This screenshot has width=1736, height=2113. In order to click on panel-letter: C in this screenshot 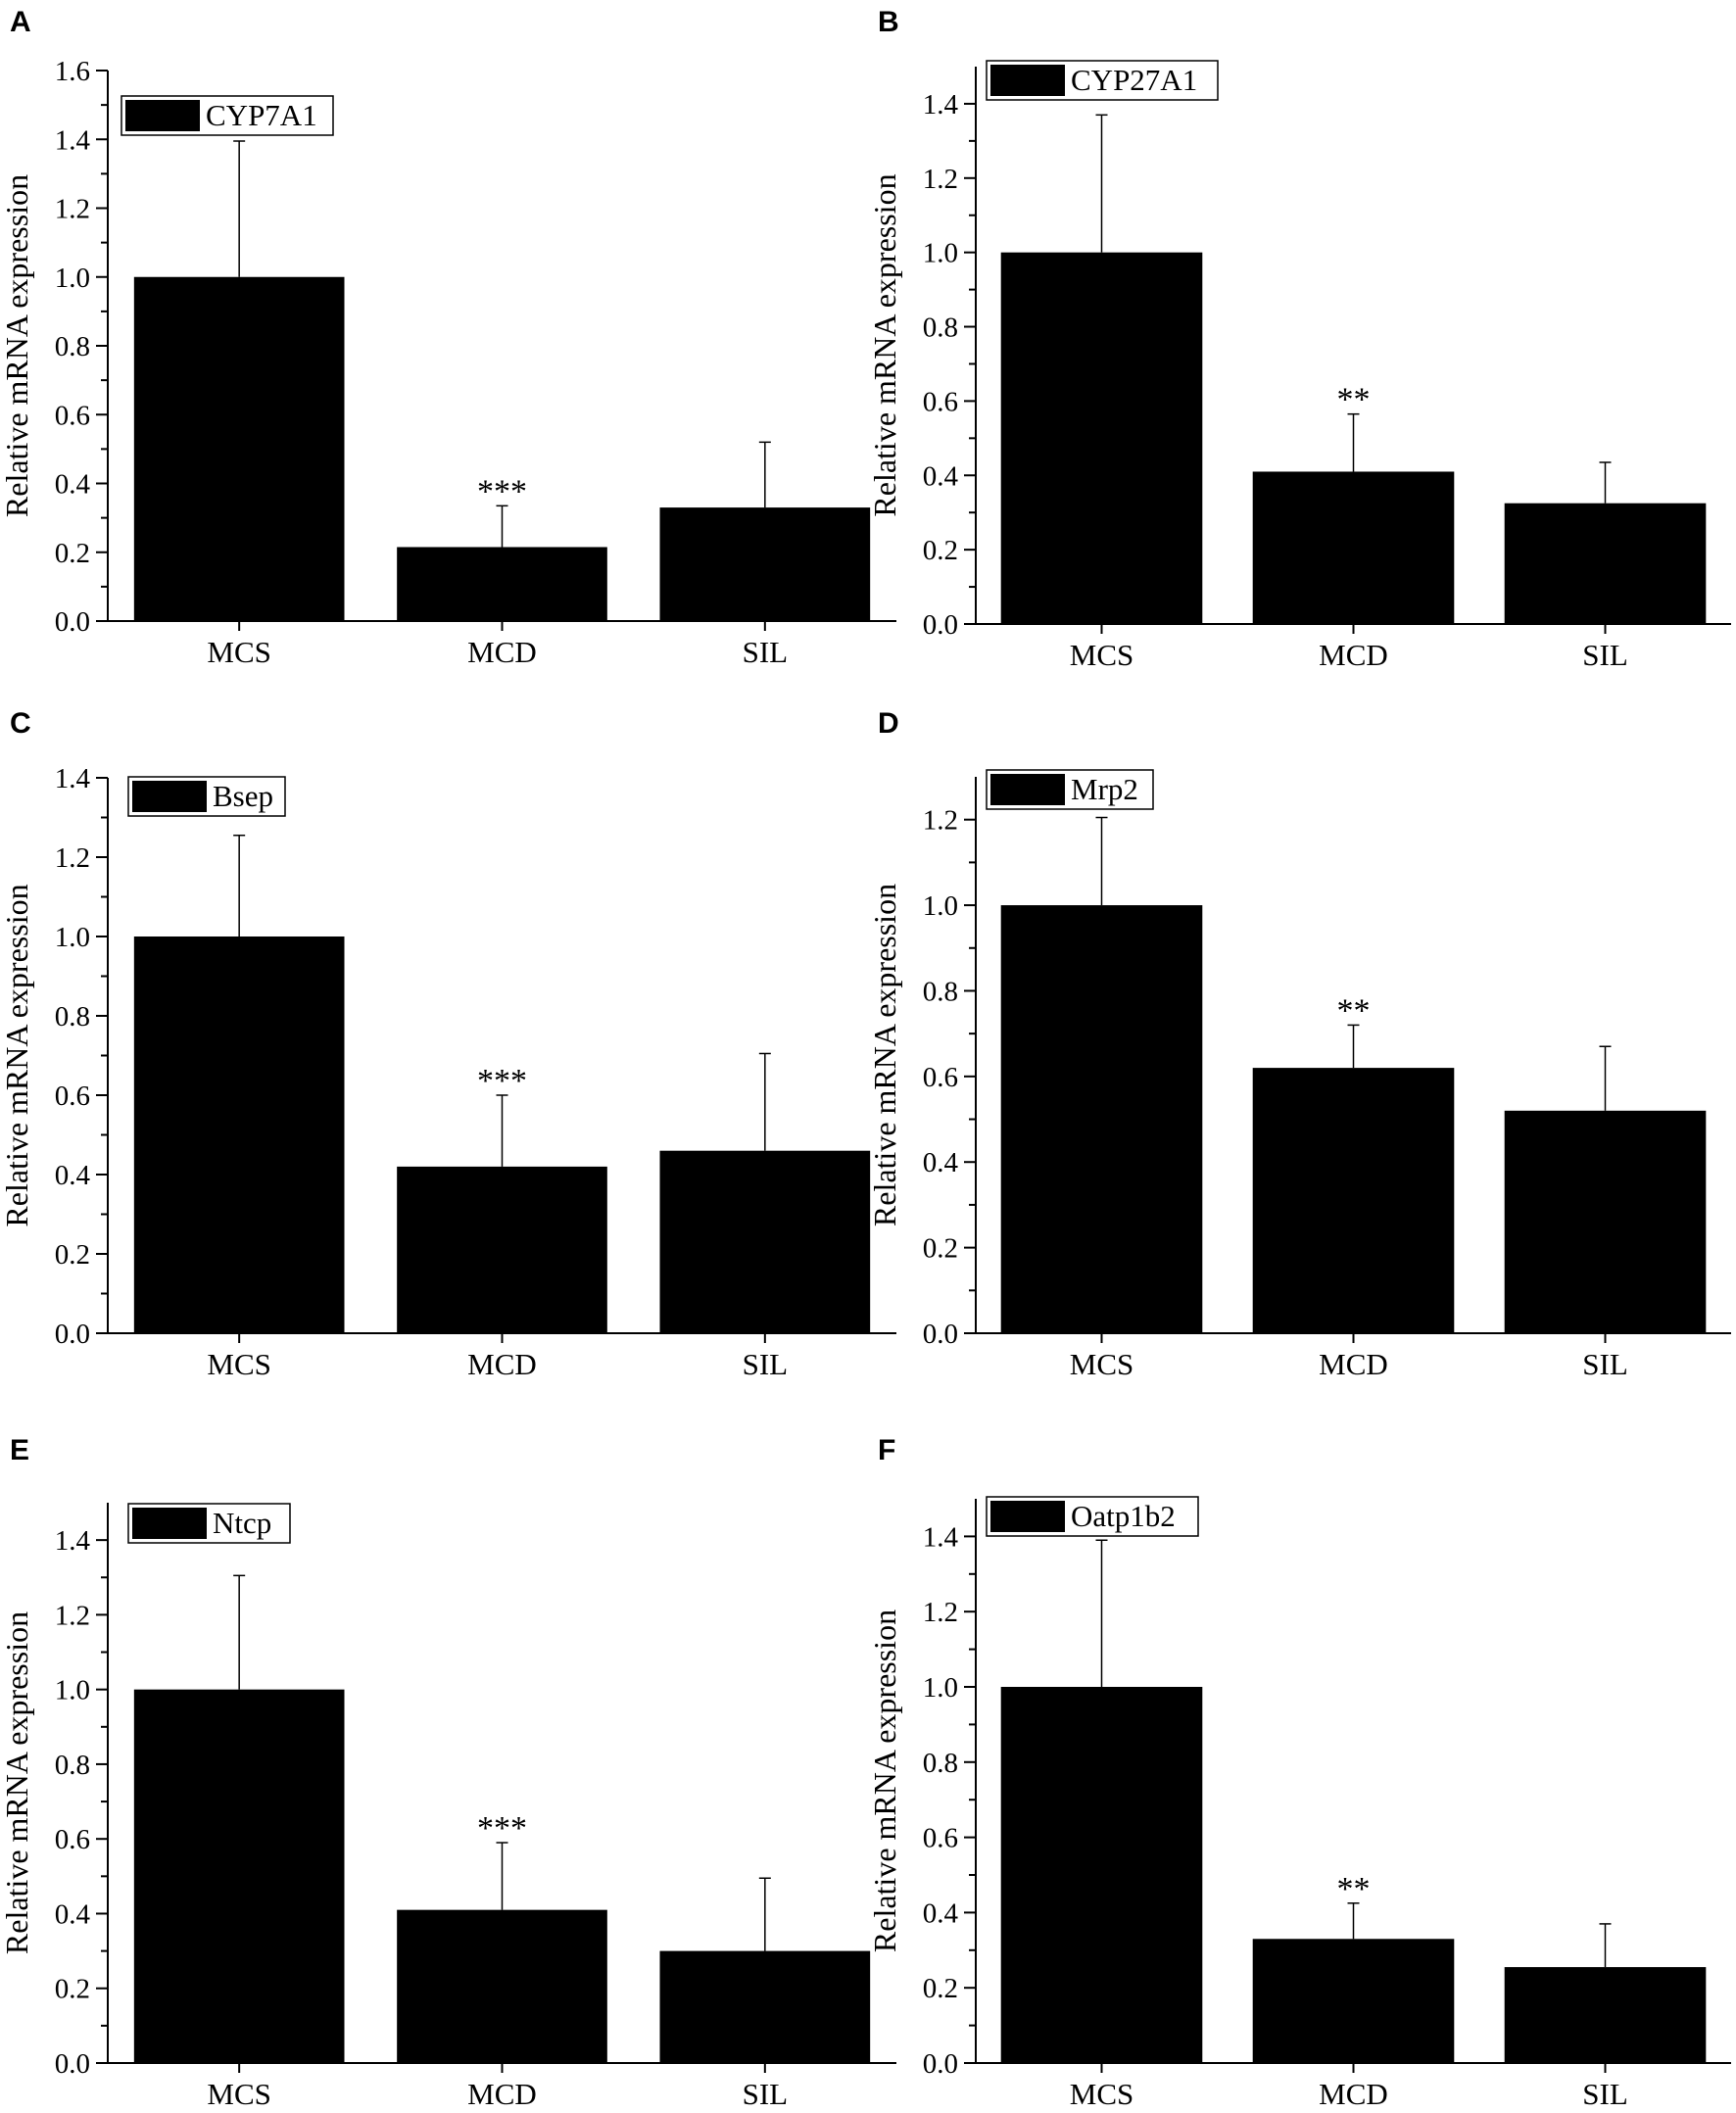, I will do `click(20, 723)`.